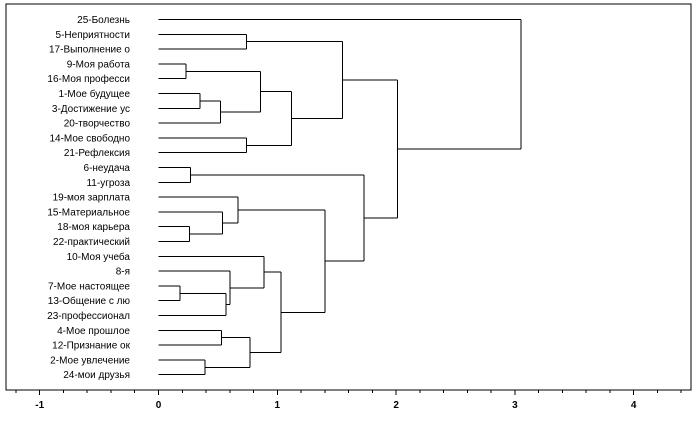  Describe the element at coordinates (91, 109) in the screenshot. I see `leaf-label-7: 3-Достижение ус` at that location.